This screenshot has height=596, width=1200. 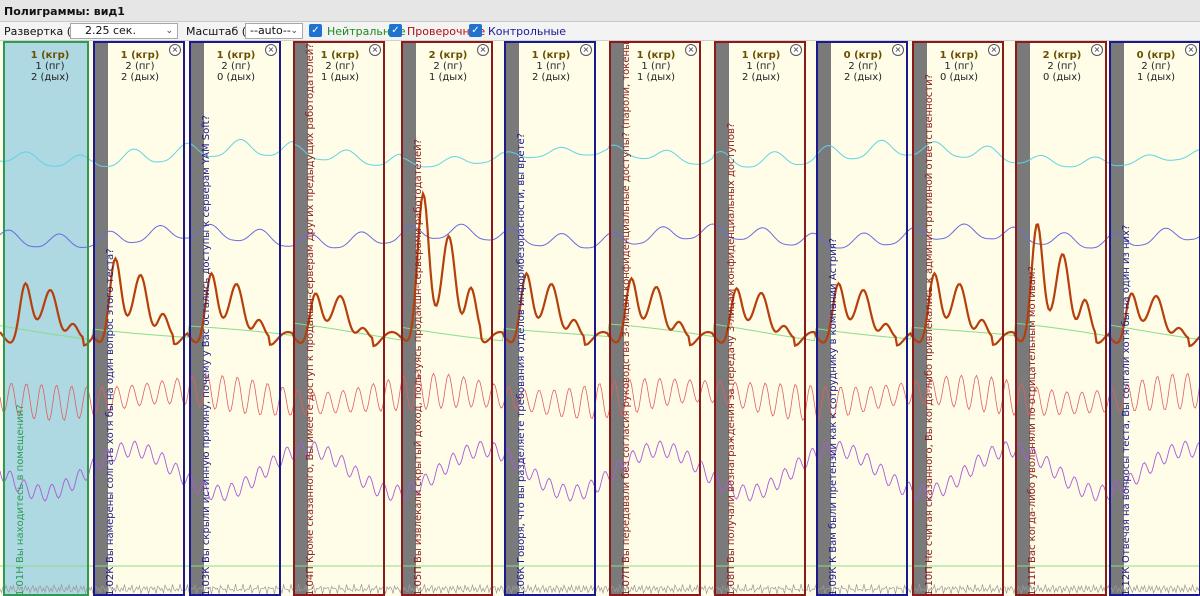 I want to click on scale-label: Масштаб (Y):, so click(x=223, y=31).